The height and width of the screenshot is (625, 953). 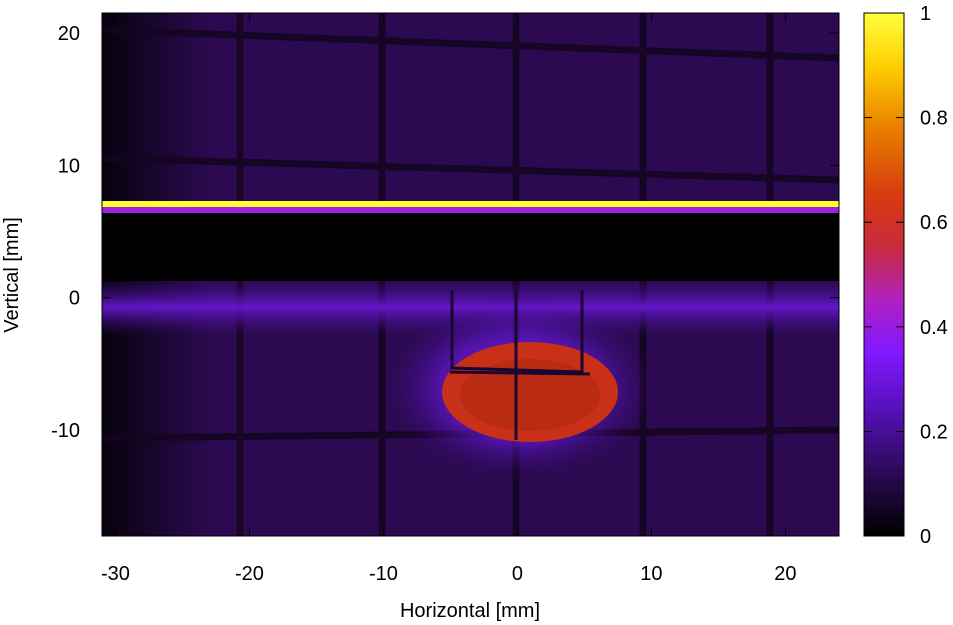 I want to click on x-tick-label: -10, so click(x=383, y=574).